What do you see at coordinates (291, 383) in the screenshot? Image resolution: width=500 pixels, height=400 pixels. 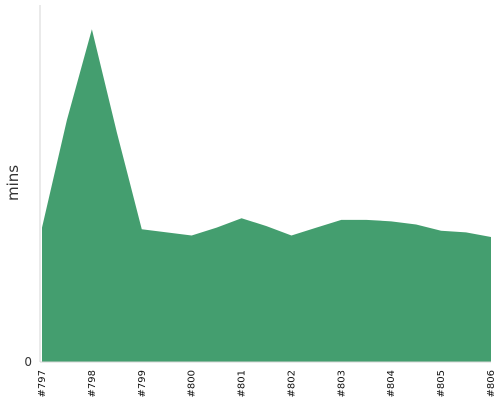 I see `x-tick-label: #802` at bounding box center [291, 383].